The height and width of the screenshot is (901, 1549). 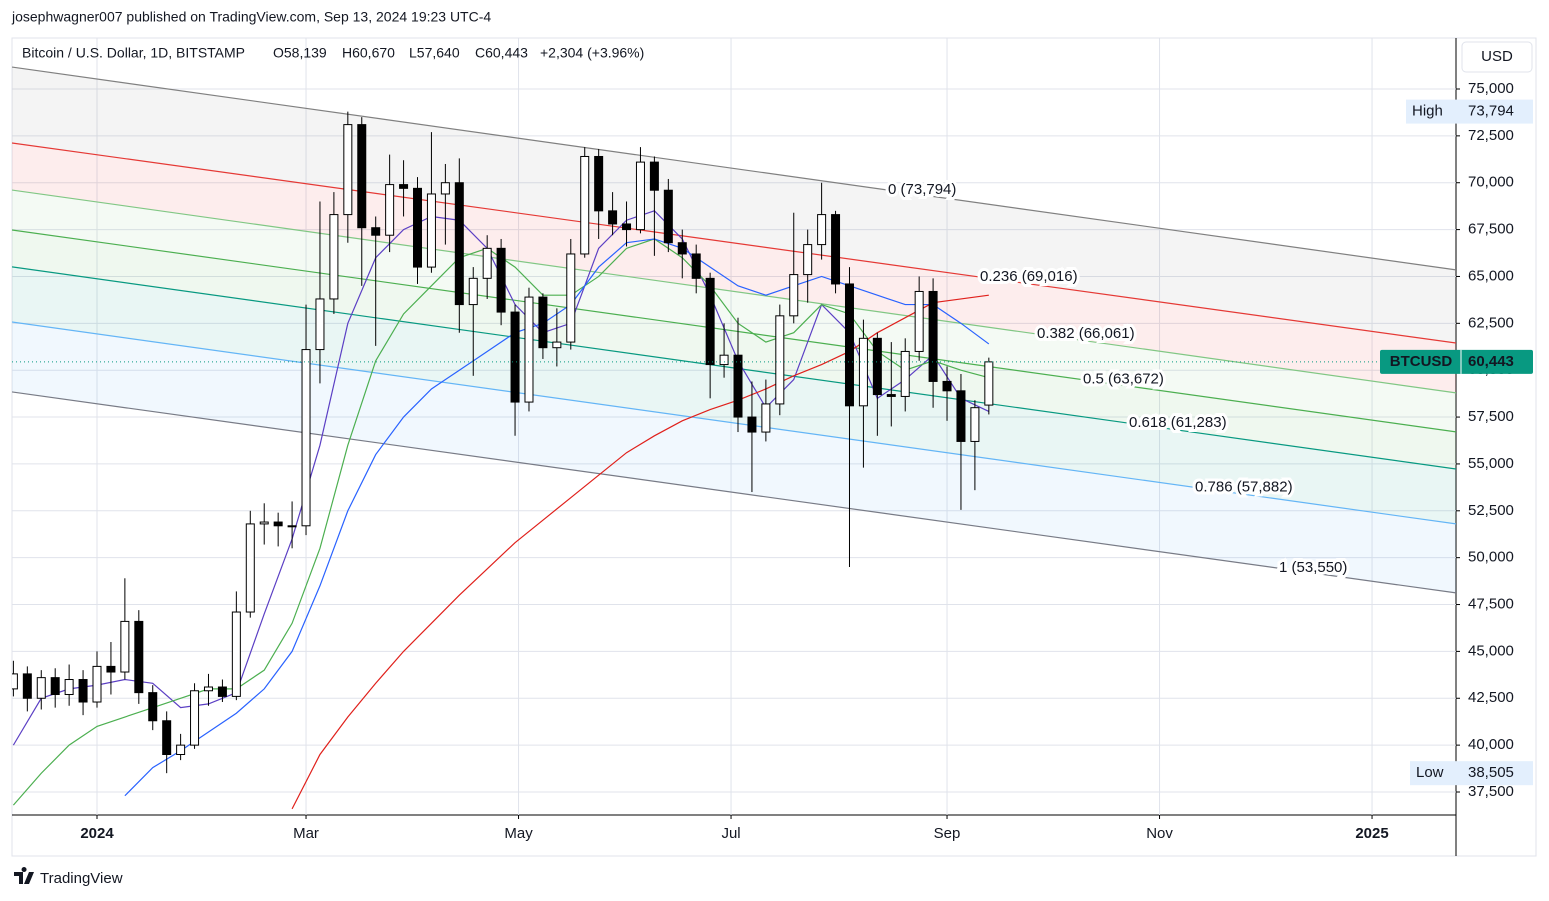 I want to click on x-tick-label: 2024, so click(x=97, y=833).